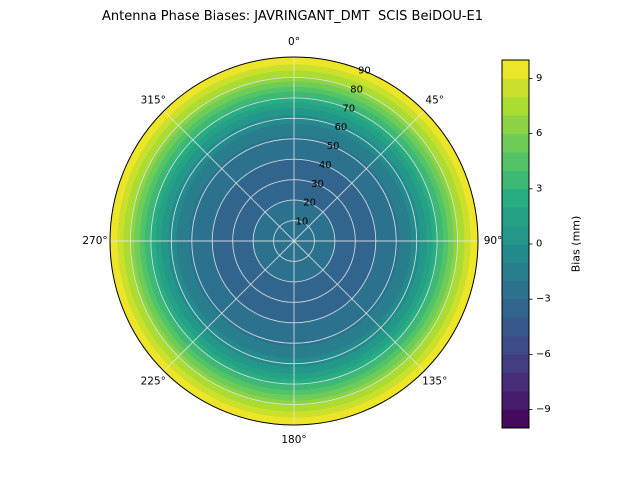 This screenshot has height=480, width=640. I want to click on theta-label: 0°, so click(294, 42).